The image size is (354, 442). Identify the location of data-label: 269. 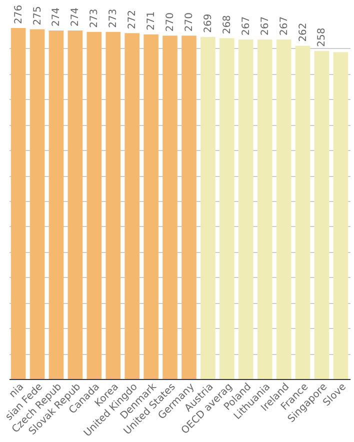
(208, 23).